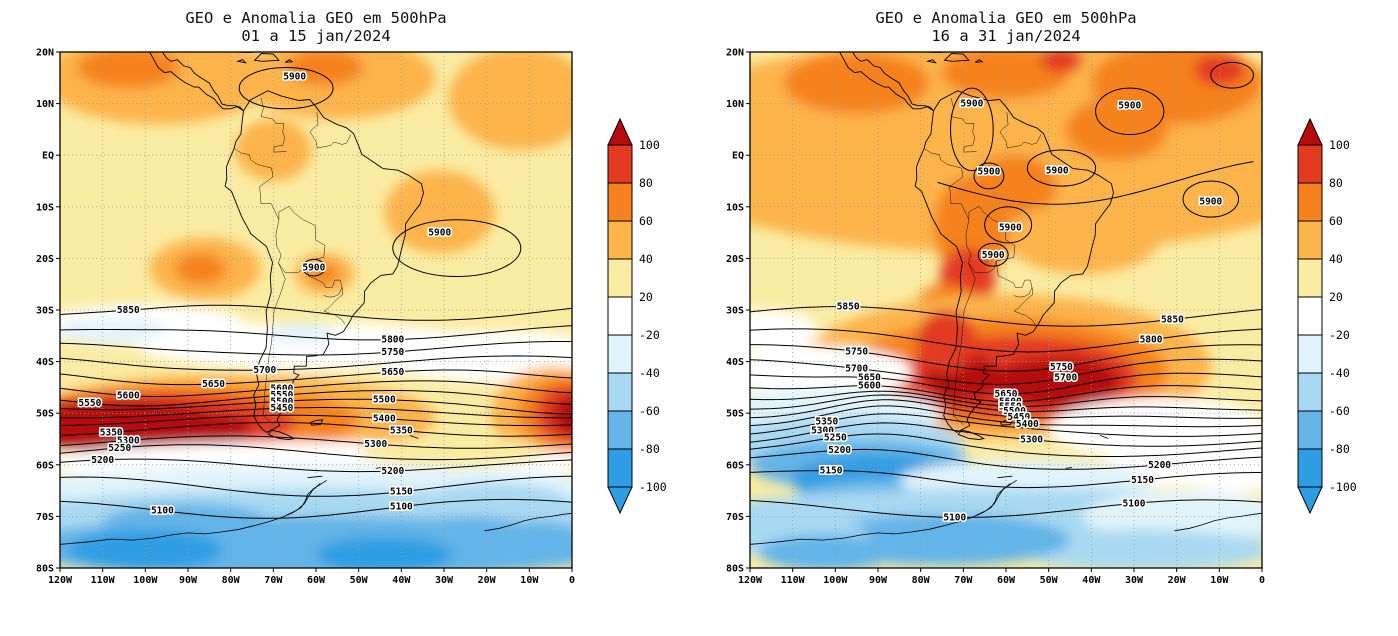 The width and height of the screenshot is (1398, 636). Describe the element at coordinates (45, 414) in the screenshot. I see `lat-tick-label: 50S` at that location.